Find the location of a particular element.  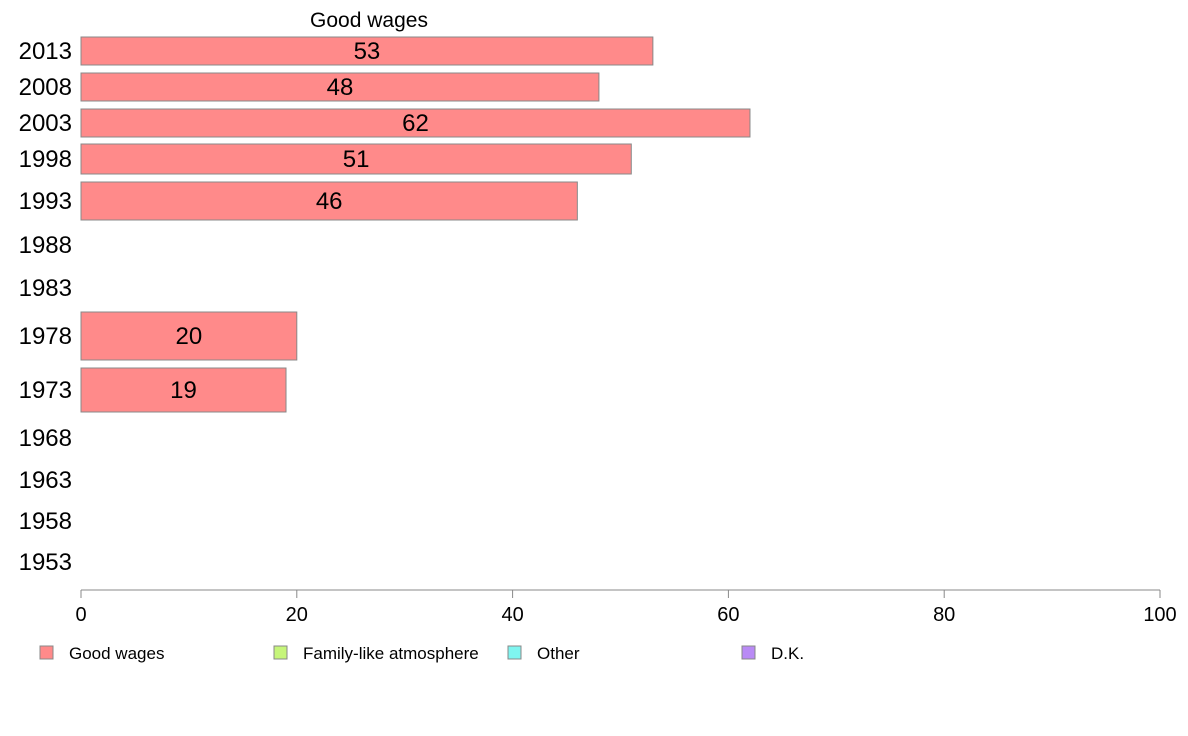

bar-value-label-1993: 46 is located at coordinates (329, 201).